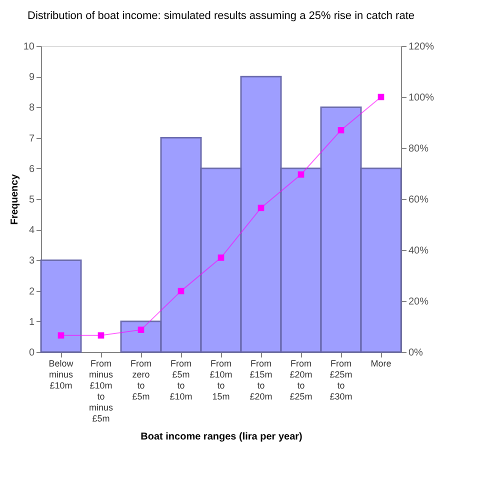  I want to click on x-tick-label: From minus £10m to minus £5m, so click(101, 391).